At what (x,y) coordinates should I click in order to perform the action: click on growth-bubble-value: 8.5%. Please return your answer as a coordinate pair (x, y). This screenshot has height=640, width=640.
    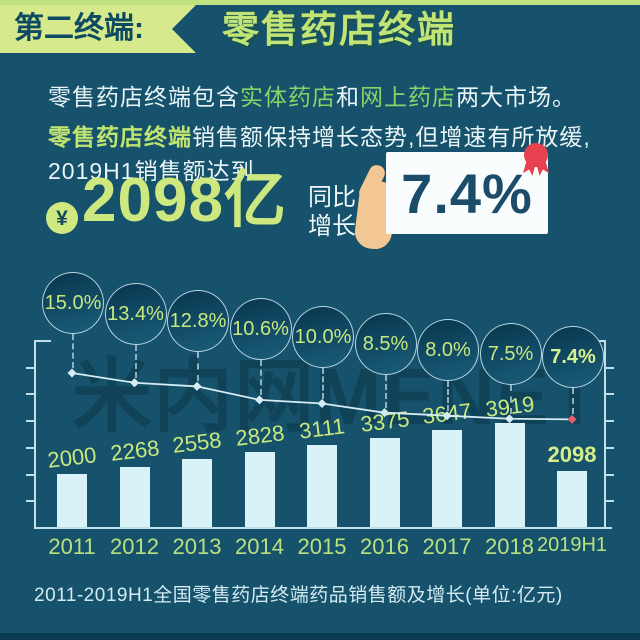
    Looking at the image, I should click on (385, 343).